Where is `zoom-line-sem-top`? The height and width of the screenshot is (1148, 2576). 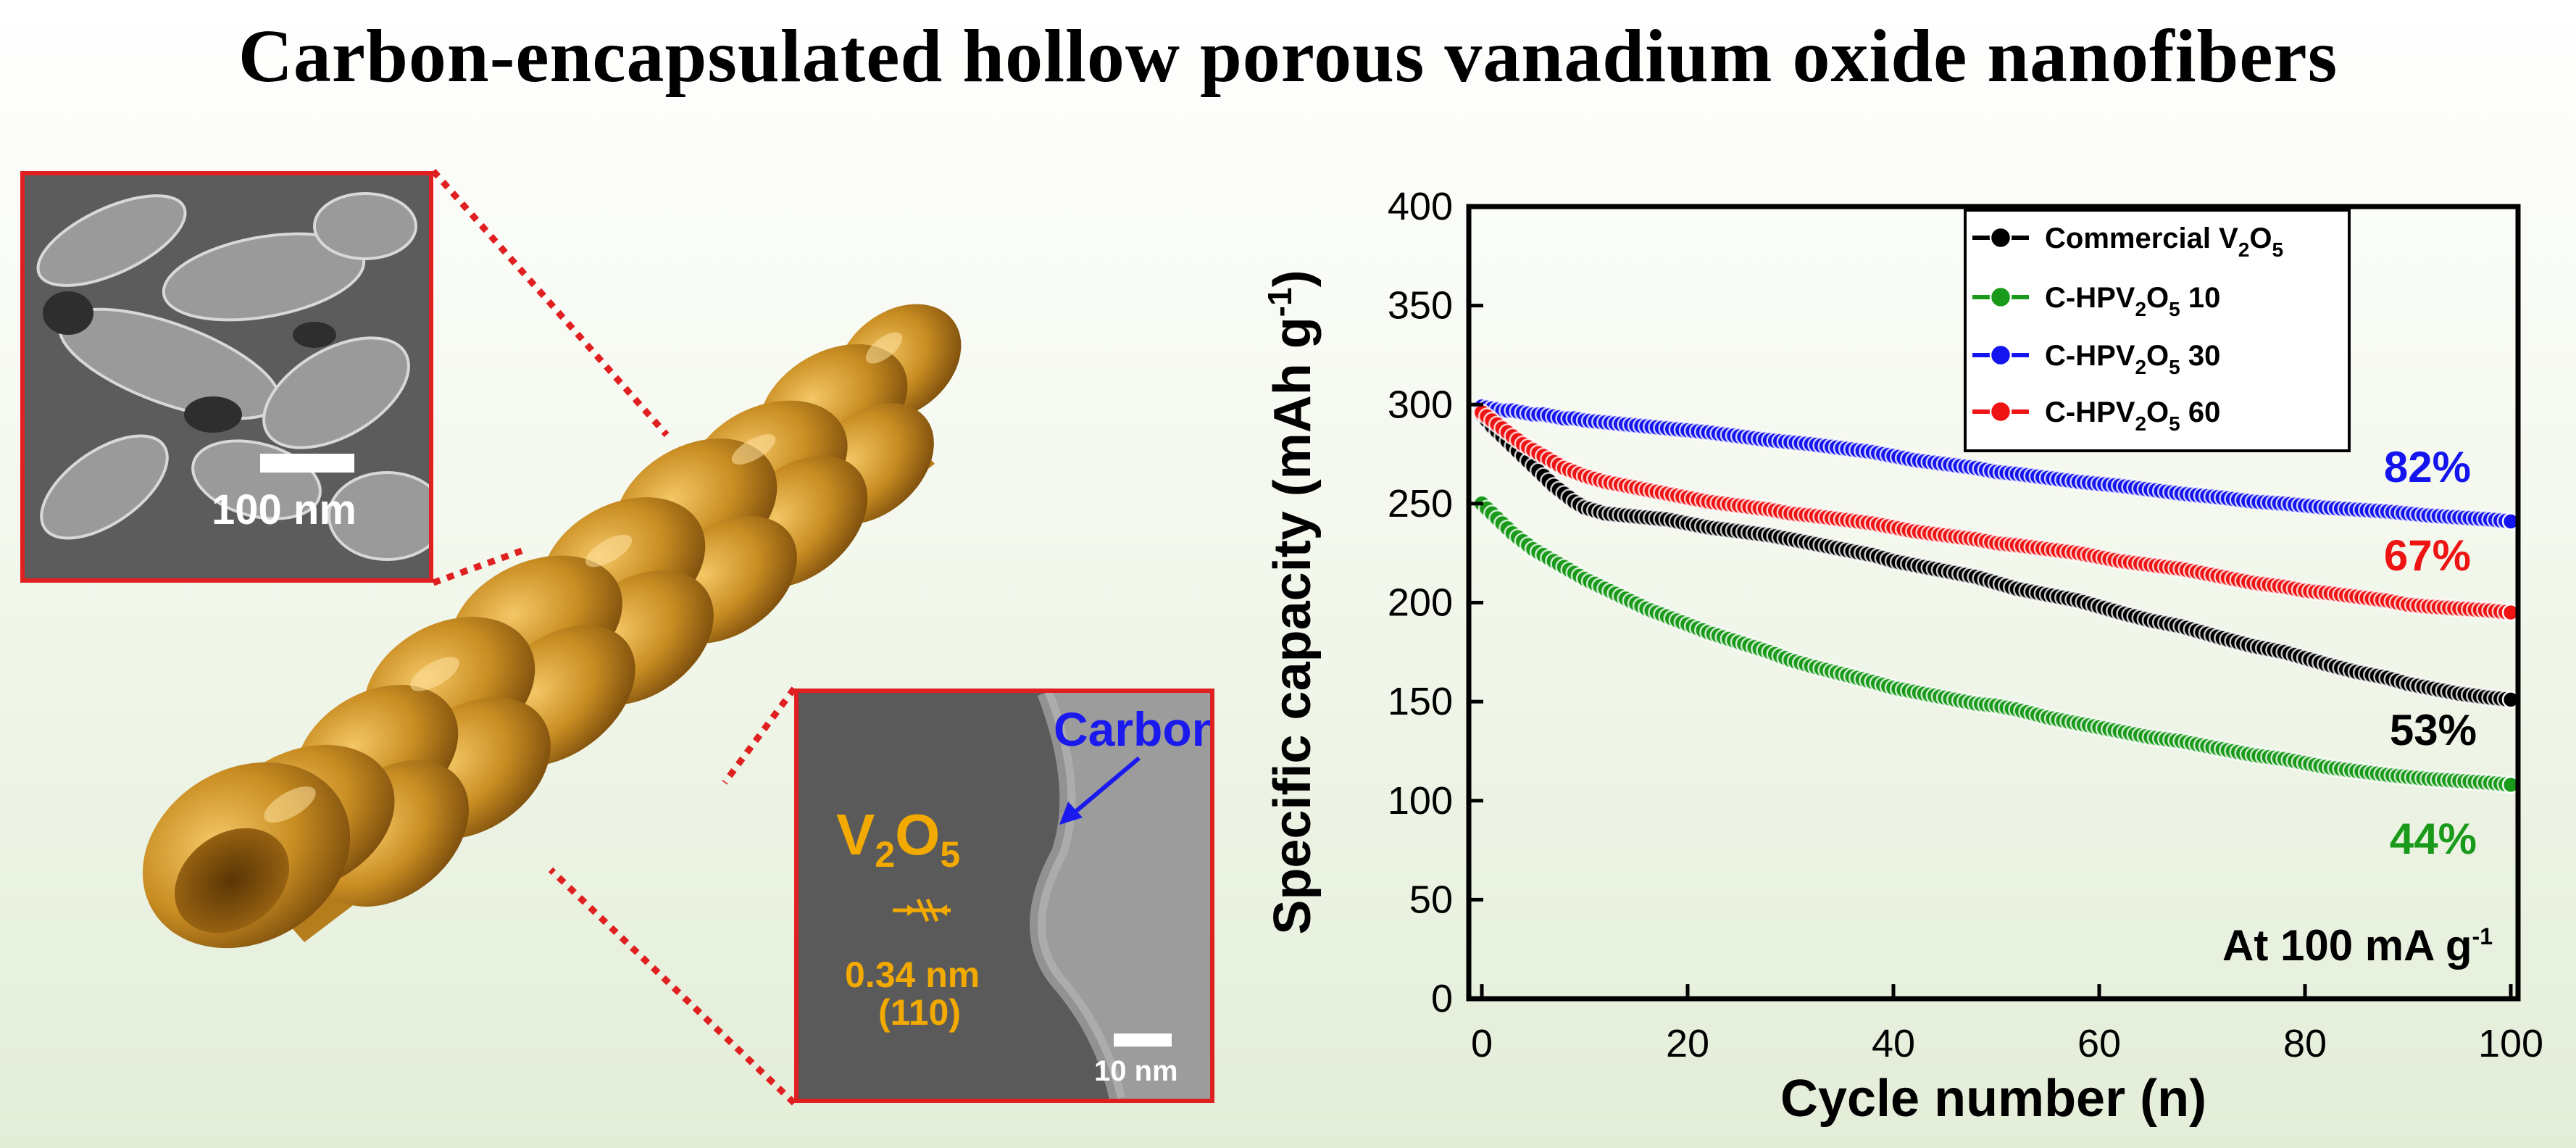
zoom-line-sem-top is located at coordinates (550, 303).